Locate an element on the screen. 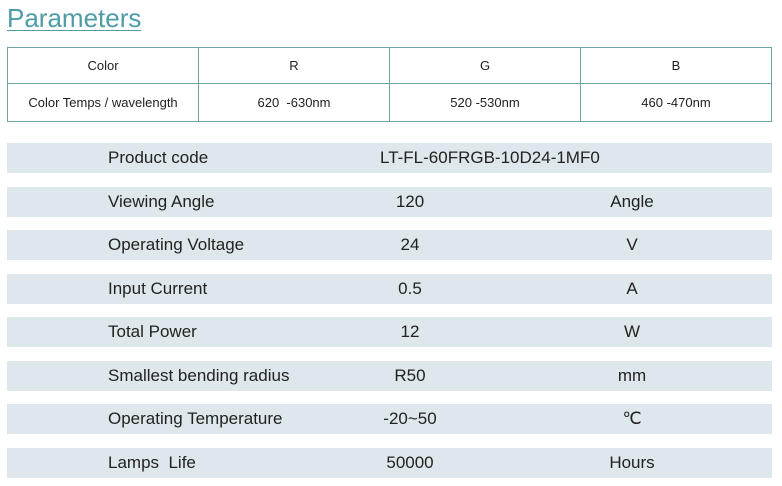  spec-label: Operating Voltage is located at coordinates (176, 244).